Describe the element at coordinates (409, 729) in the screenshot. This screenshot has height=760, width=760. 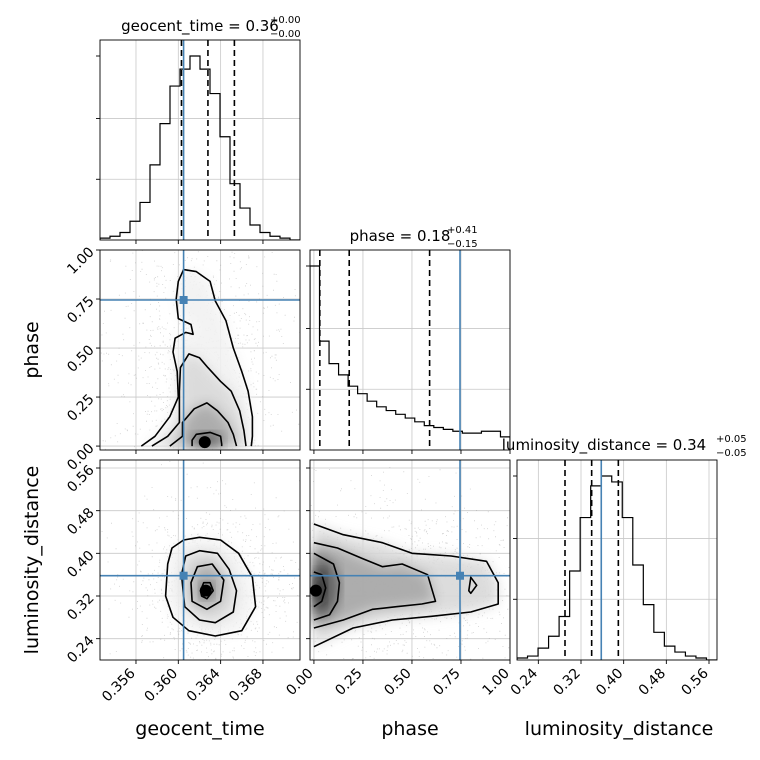
I see `xlabel-phase: phase` at that location.